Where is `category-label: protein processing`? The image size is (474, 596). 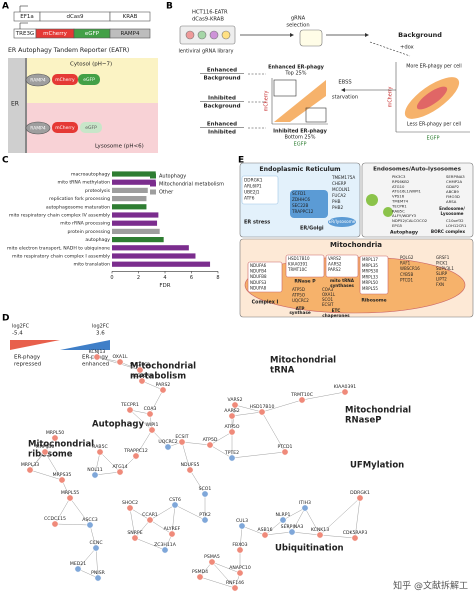
category-label: protein processing is located at coordinates (88, 232).